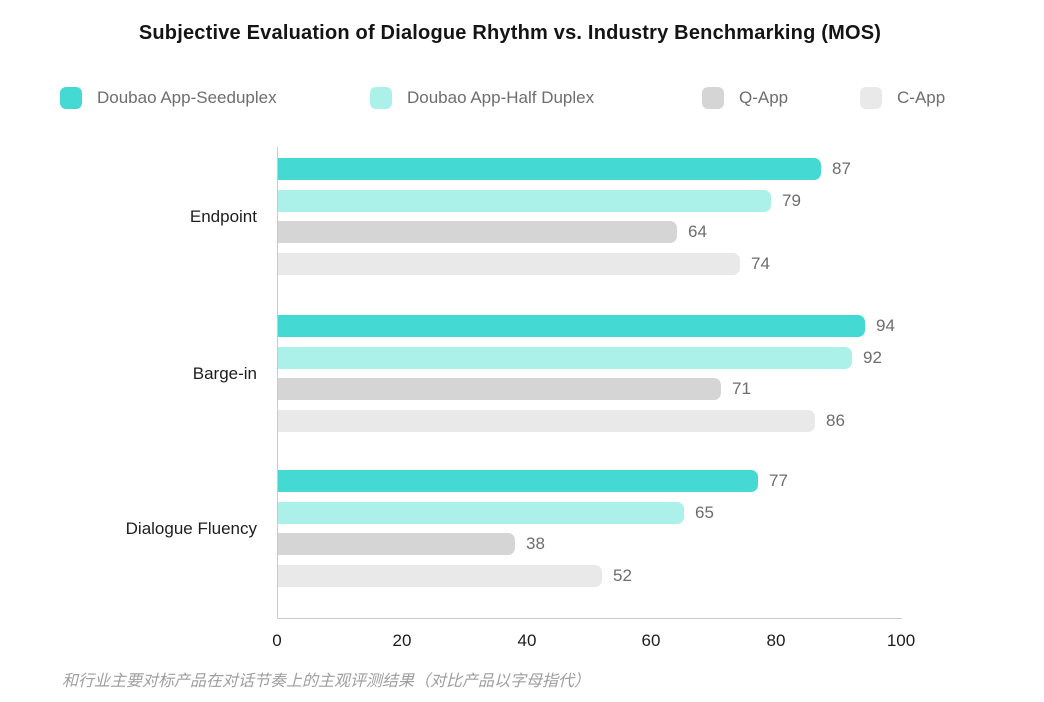 Image resolution: width=1044 pixels, height=702 pixels. I want to click on bar-value-label: 71, so click(741, 389).